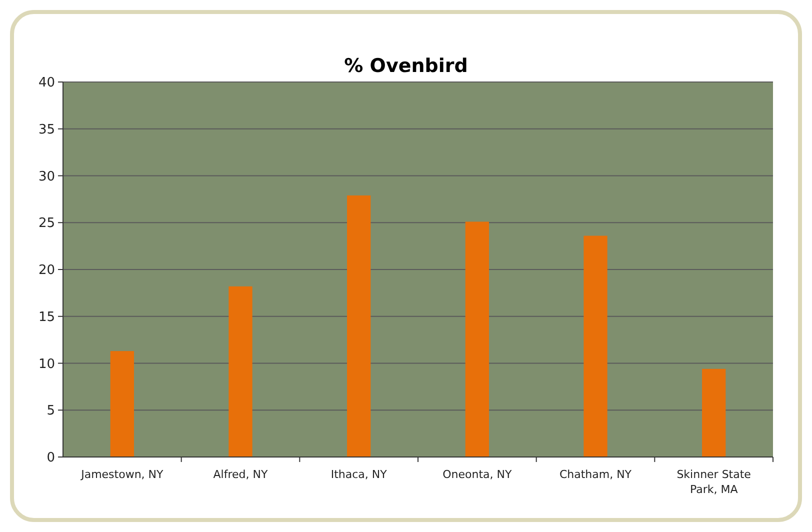 This screenshot has height=532, width=812. Describe the element at coordinates (46, 176) in the screenshot. I see `y-tick-label: 30` at that location.